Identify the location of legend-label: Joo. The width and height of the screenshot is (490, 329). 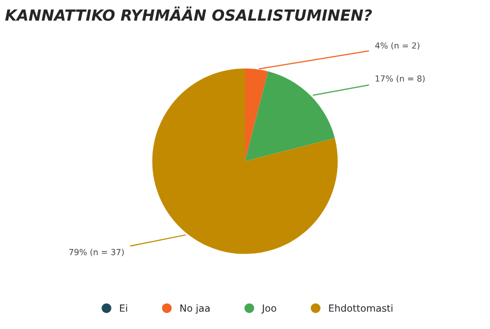
(268, 309).